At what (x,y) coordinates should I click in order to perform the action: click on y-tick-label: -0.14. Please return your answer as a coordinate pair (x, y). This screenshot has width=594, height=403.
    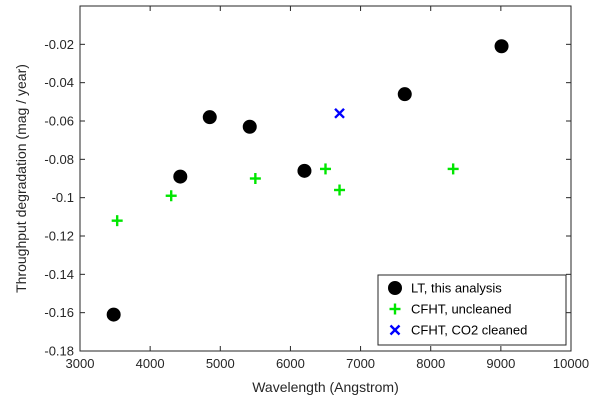
    Looking at the image, I should click on (59, 274).